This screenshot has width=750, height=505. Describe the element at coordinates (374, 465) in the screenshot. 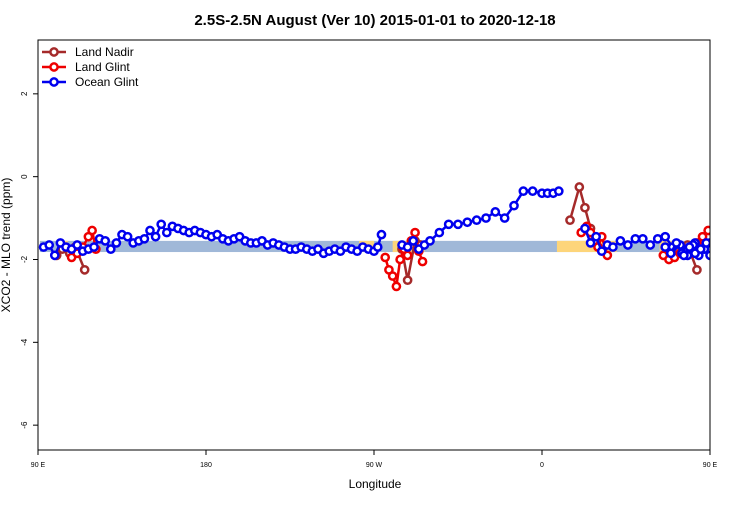

I see `x-tick-label: 90 W` at that location.